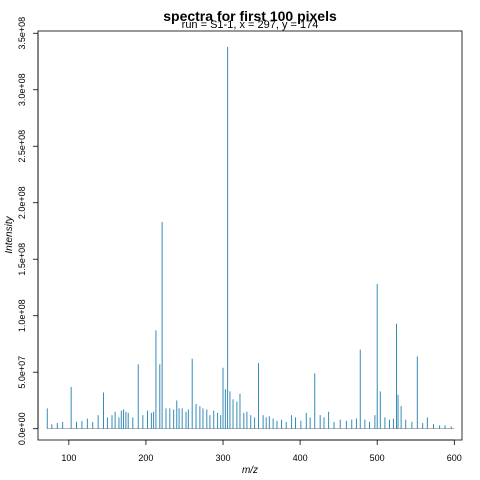 The height and width of the screenshot is (480, 480). Describe the element at coordinates (250, 25) in the screenshot. I see `chart-subtitle: run = S1-1, x = 297, y = 174` at that location.